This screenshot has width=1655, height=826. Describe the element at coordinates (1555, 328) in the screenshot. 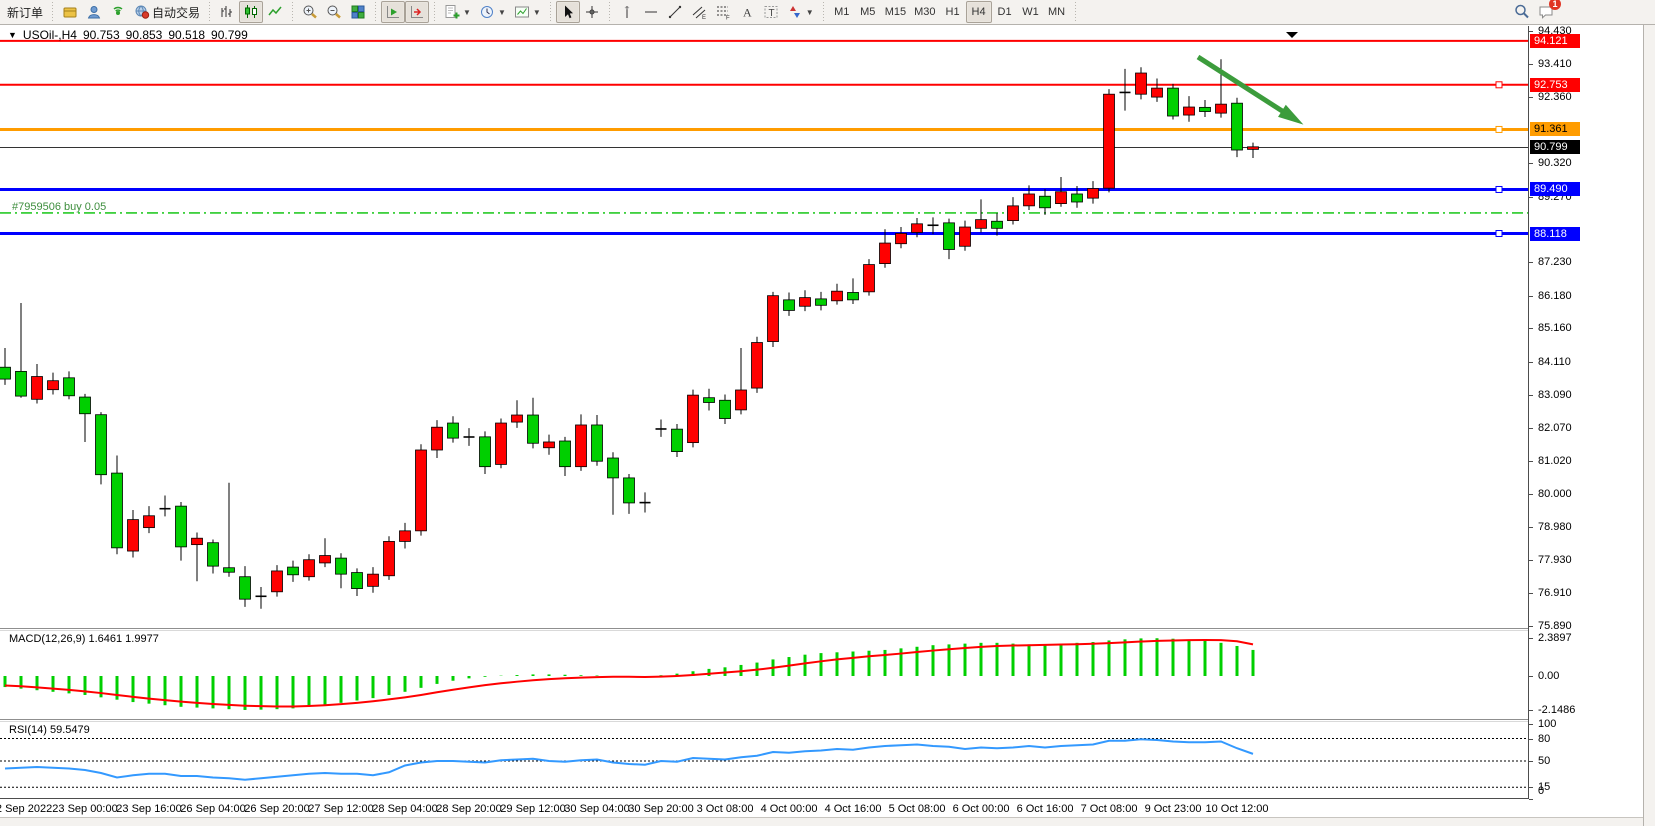

I see `price-tick-label: 85.160` at that location.